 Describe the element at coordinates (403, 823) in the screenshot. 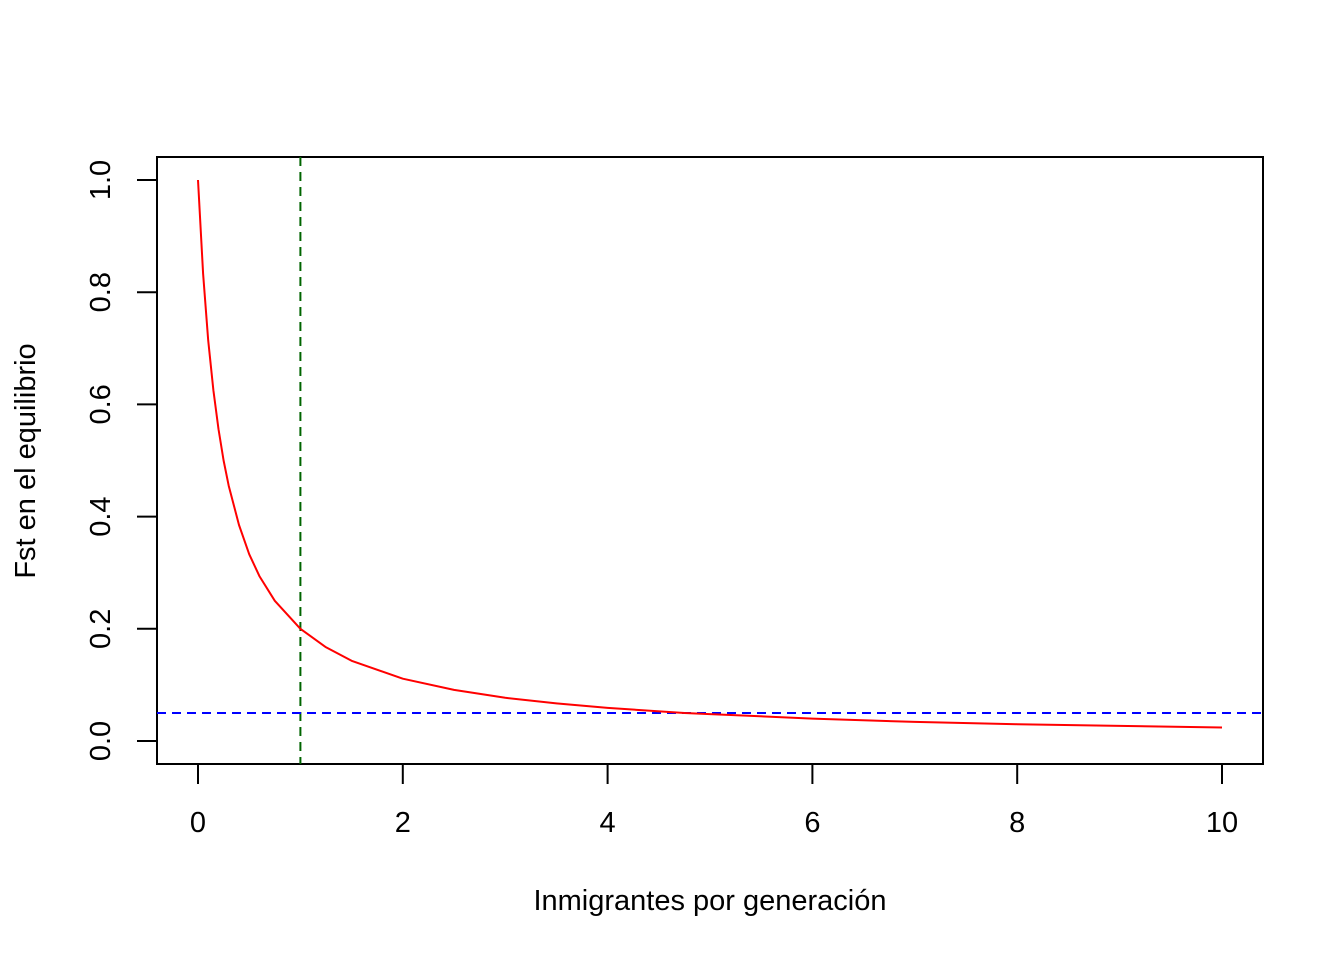

I see `x-tick-label: 2` at that location.